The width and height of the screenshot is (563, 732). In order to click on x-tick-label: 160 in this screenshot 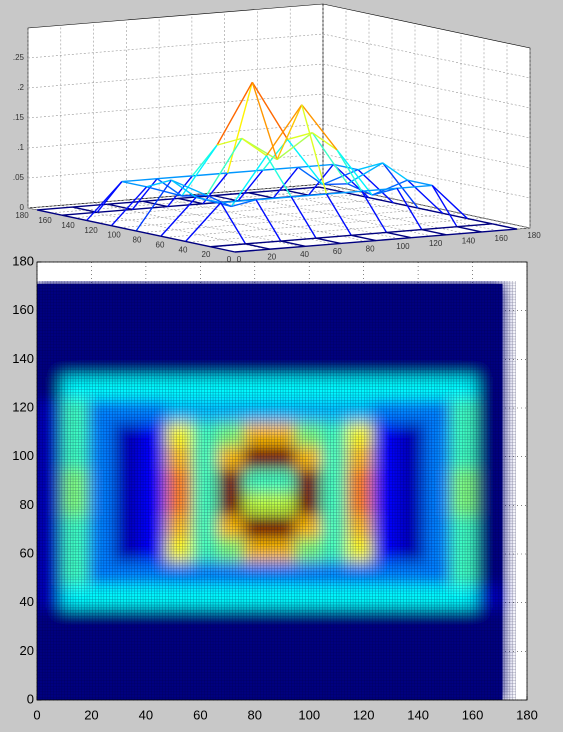, I will do `click(502, 238)`.